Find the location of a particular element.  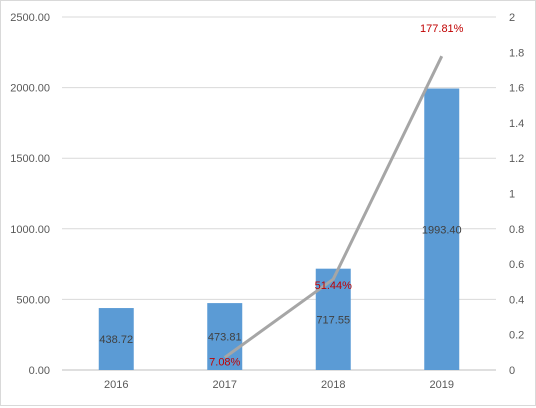

line-data-label: 7.08% is located at coordinates (224, 363).